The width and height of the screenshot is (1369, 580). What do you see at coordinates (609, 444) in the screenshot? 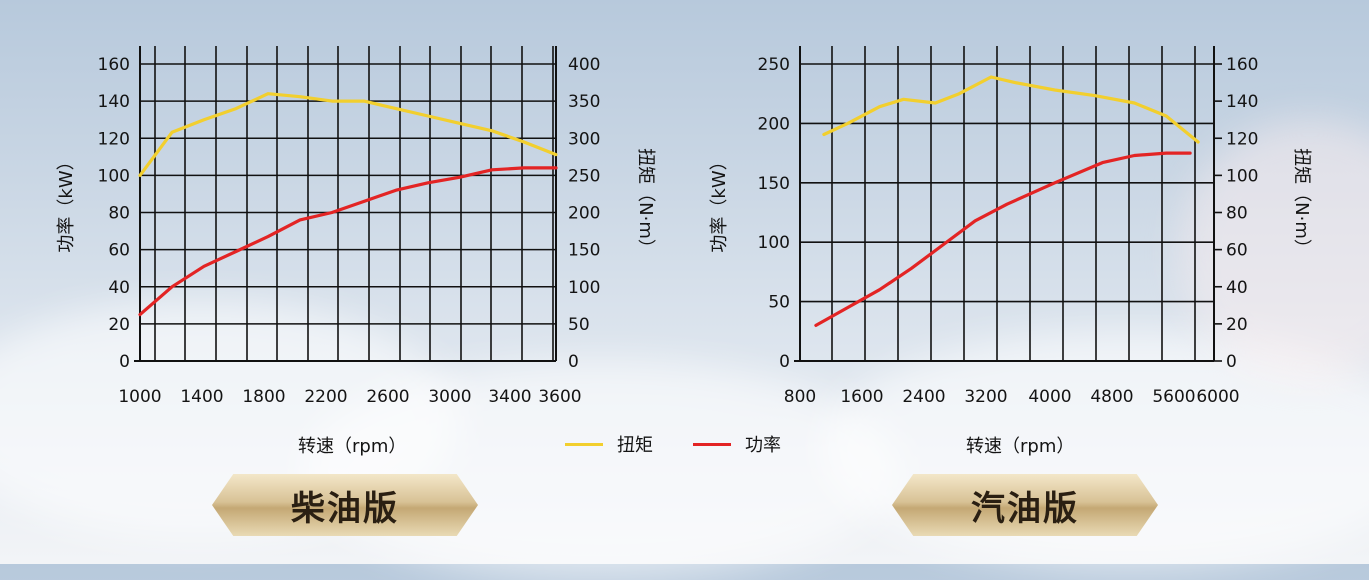
I see `legend-item-torque: 扭矩` at bounding box center [609, 444].